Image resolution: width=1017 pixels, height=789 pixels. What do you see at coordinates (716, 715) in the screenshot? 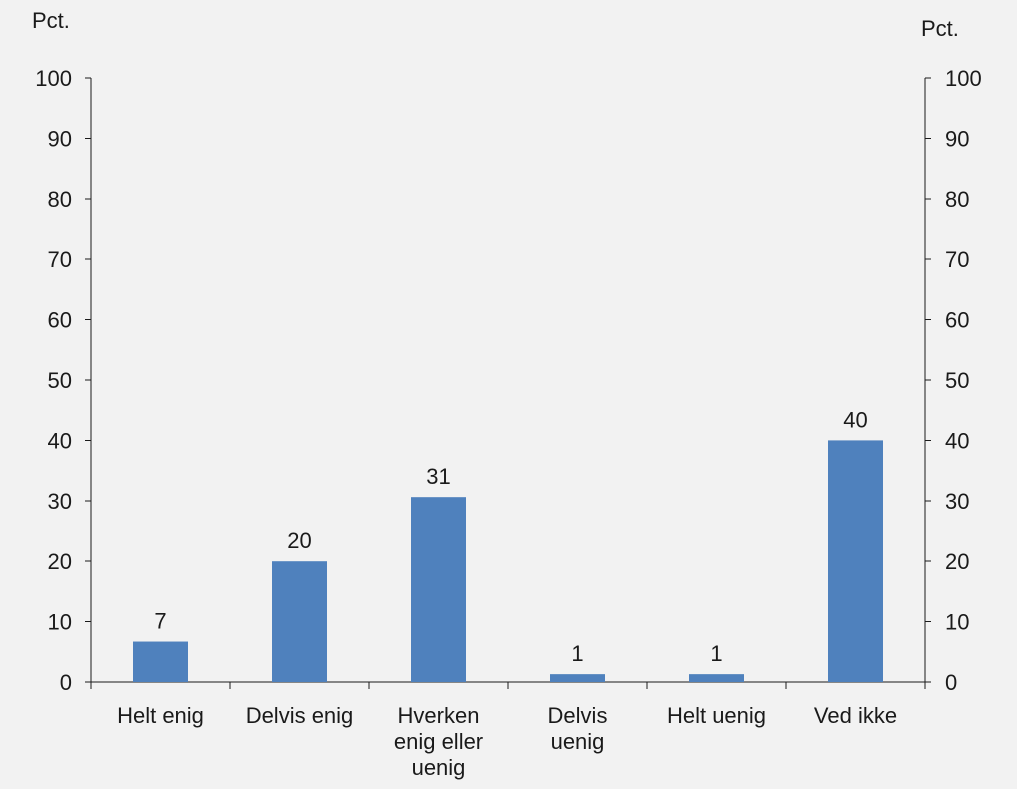
I see `category-label: Helt uenig` at bounding box center [716, 715].